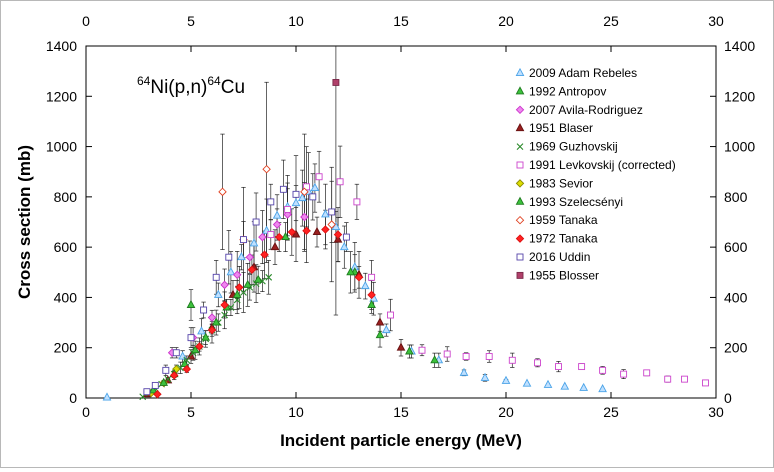 The height and width of the screenshot is (472, 774). What do you see at coordinates (66, 297) in the screenshot?
I see `y-tick-label-left: 400` at bounding box center [66, 297].